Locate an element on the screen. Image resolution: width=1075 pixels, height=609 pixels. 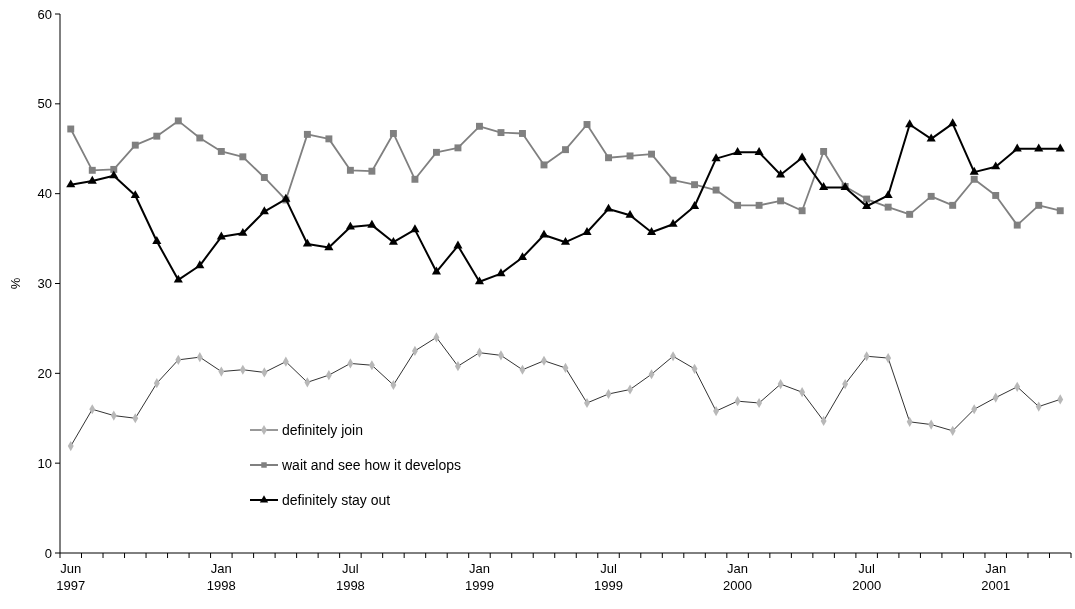
legend-label: wait and see how it develops is located at coordinates (371, 464).